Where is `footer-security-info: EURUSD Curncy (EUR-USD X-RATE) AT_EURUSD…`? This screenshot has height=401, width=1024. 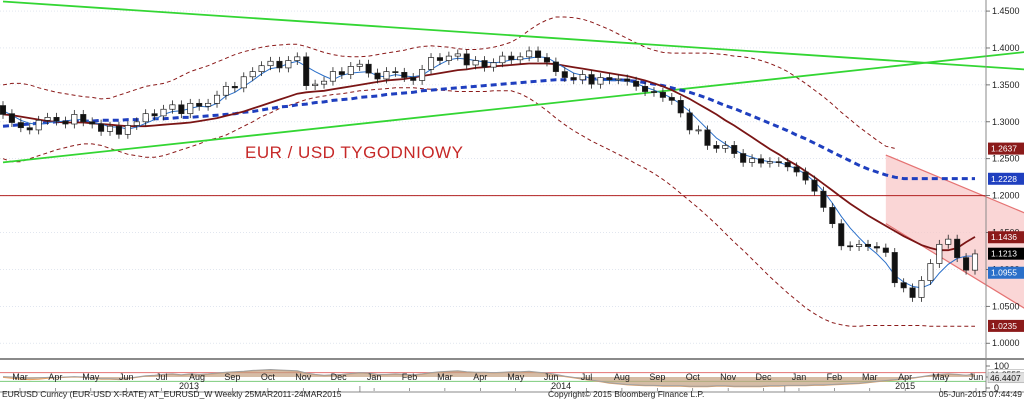 footer-security-info: EURUSD Curncy (EUR-USD X-RATE) AT_EURUSD… is located at coordinates (172, 394).